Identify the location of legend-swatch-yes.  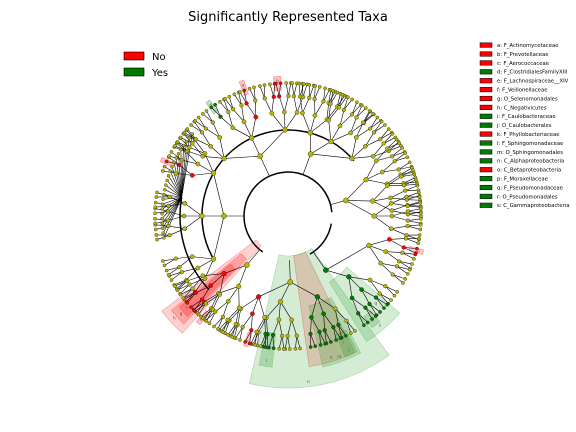
(134, 72).